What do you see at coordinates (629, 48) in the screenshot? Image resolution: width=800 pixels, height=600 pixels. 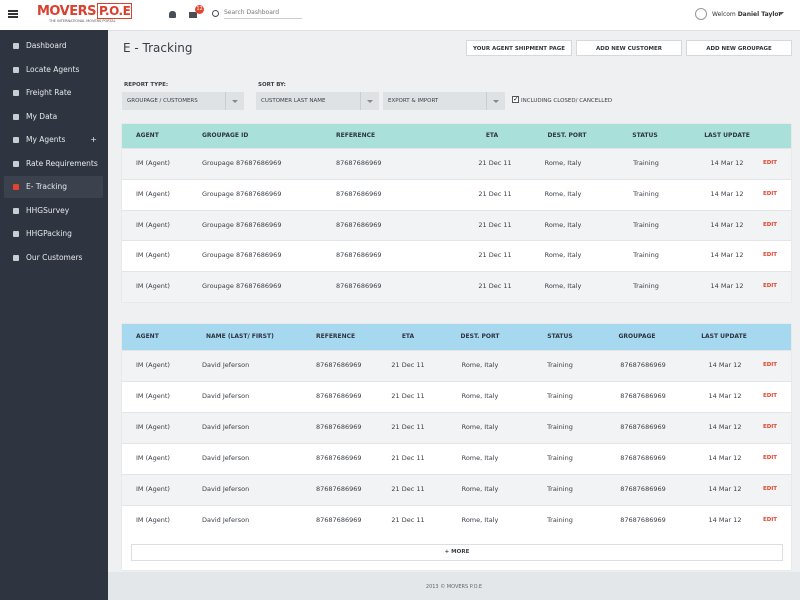 I see `action-button: ADD NEW CUSTOMER` at bounding box center [629, 48].